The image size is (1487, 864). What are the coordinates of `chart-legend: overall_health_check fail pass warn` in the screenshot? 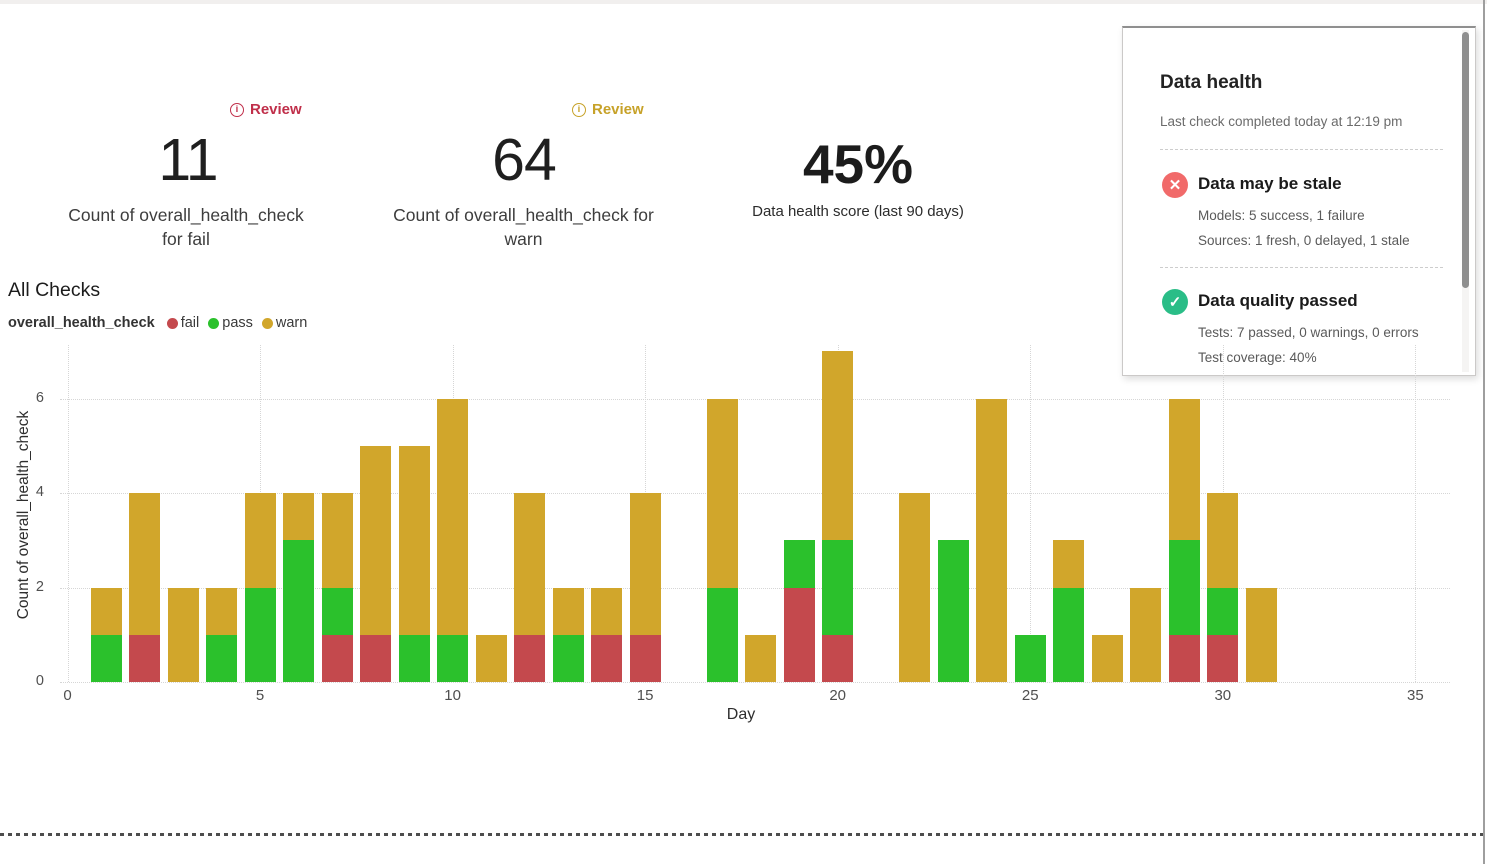 It's located at (162, 323).